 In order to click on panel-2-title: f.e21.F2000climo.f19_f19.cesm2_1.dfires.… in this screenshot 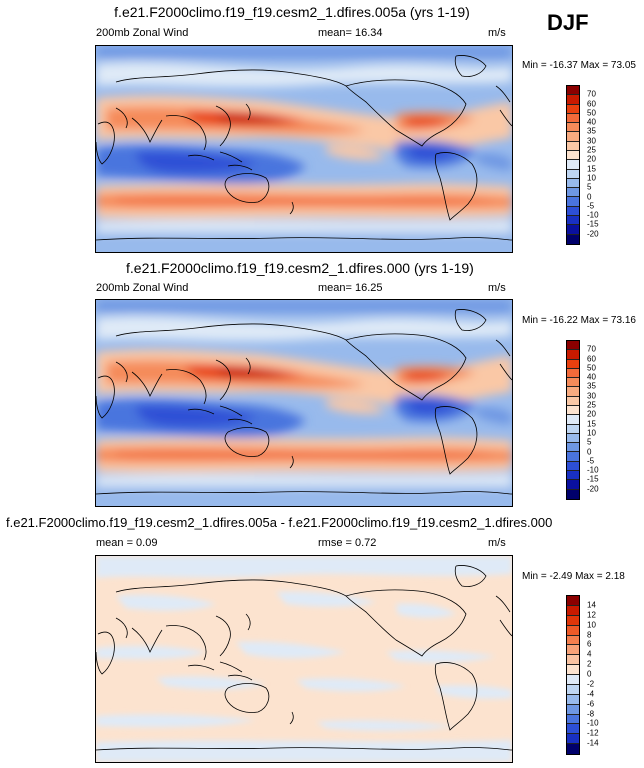, I will do `click(300, 268)`.